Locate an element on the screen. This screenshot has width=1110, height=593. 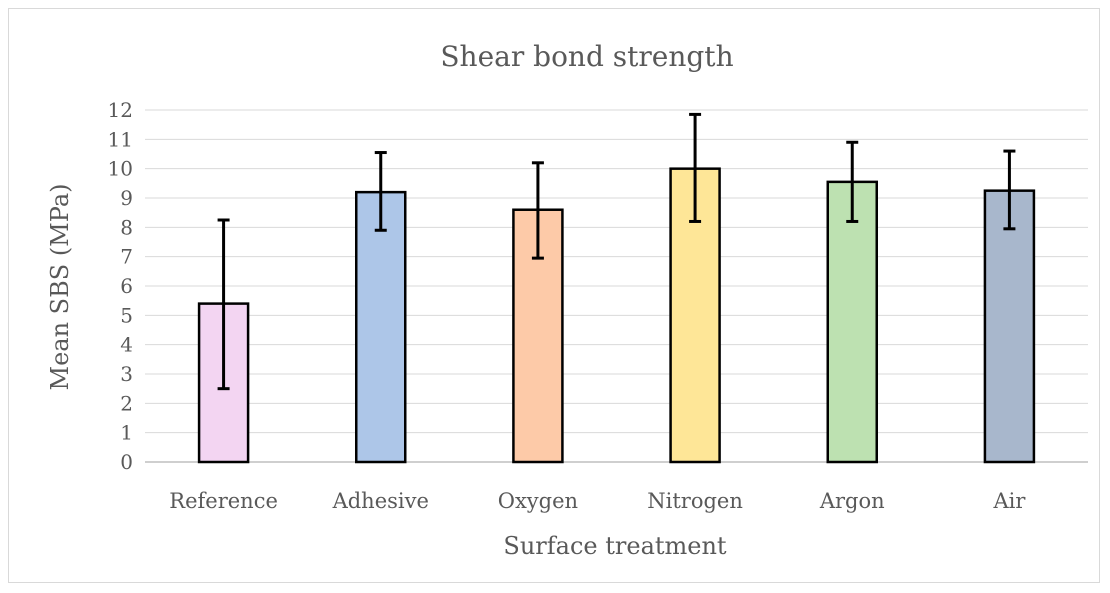
y-tick-label: 5 is located at coordinates (126, 315).